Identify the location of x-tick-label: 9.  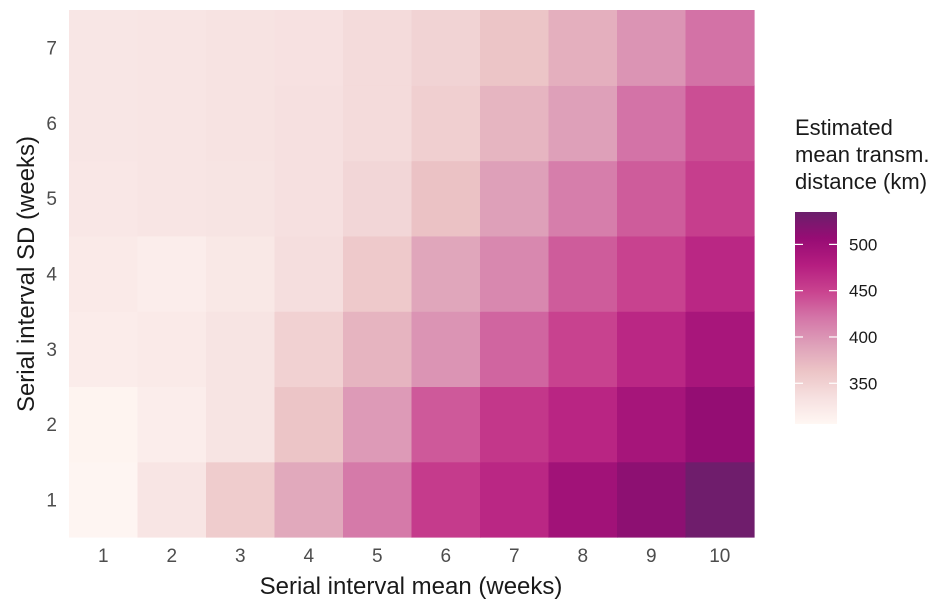
(651, 556).